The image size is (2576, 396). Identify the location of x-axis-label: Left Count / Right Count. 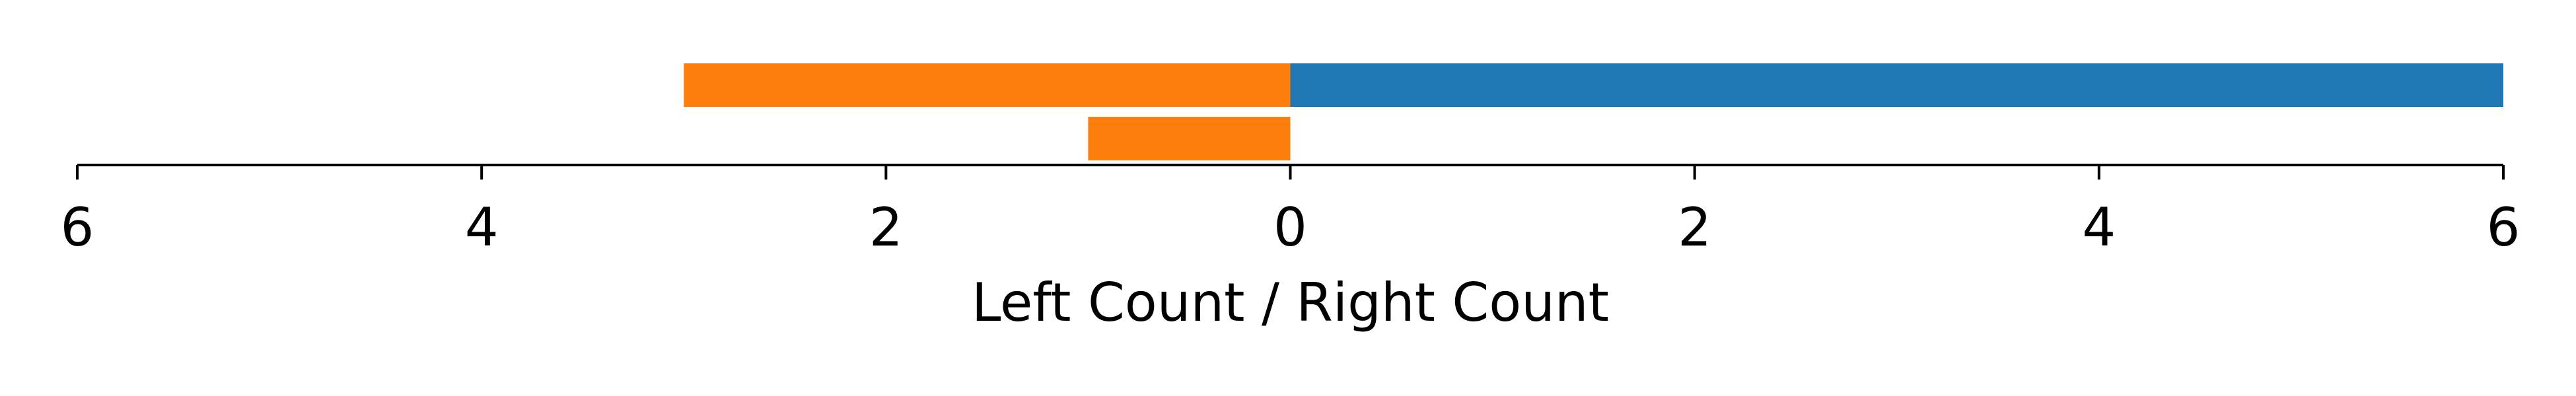
(1291, 302).